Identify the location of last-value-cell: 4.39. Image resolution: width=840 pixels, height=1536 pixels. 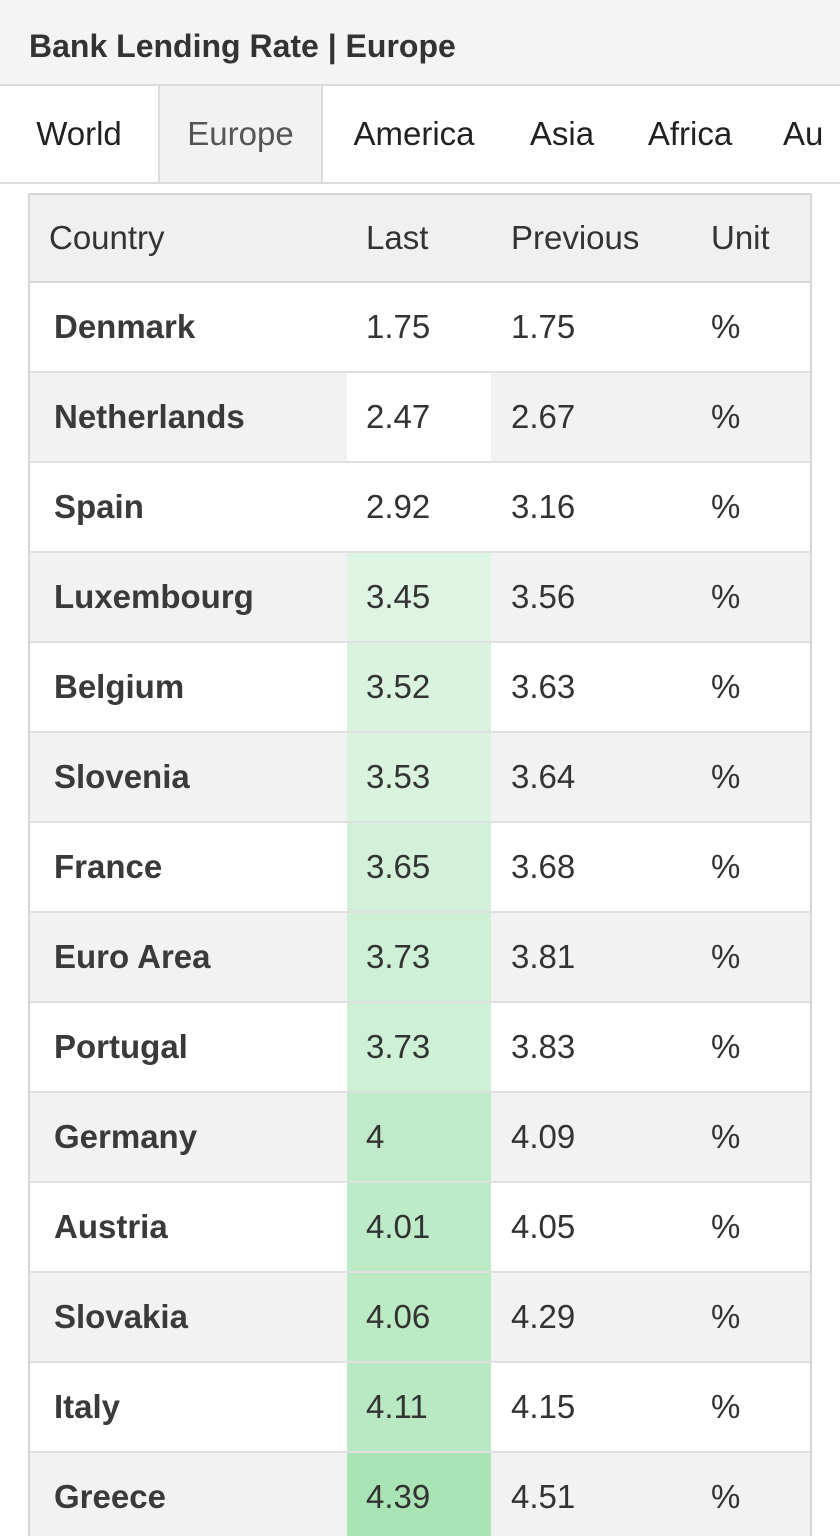
(419, 1494).